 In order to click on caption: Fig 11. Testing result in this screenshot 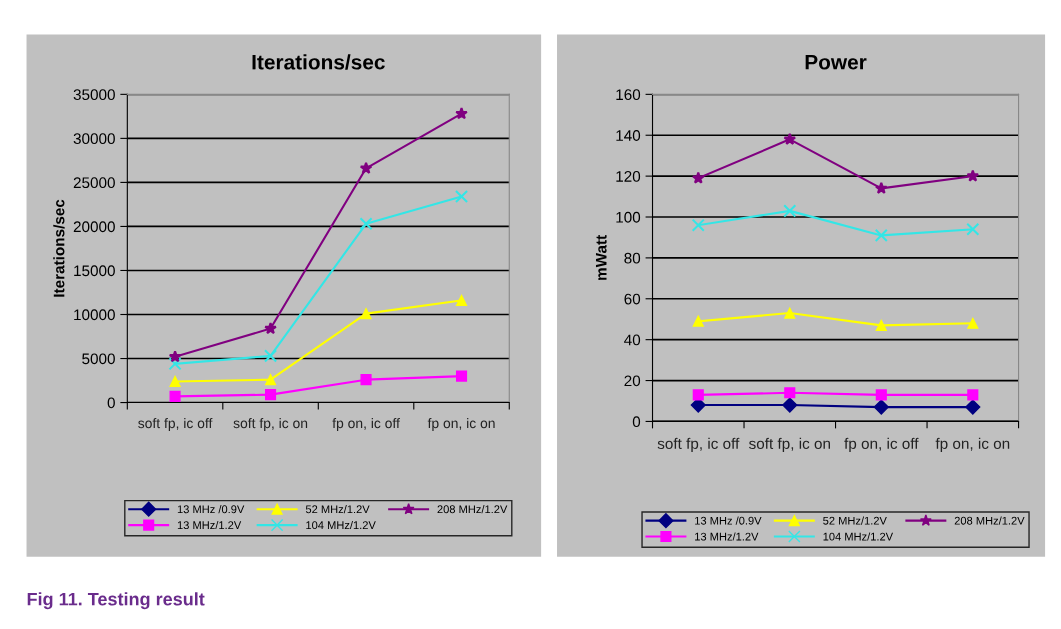, I will do `click(116, 601)`.